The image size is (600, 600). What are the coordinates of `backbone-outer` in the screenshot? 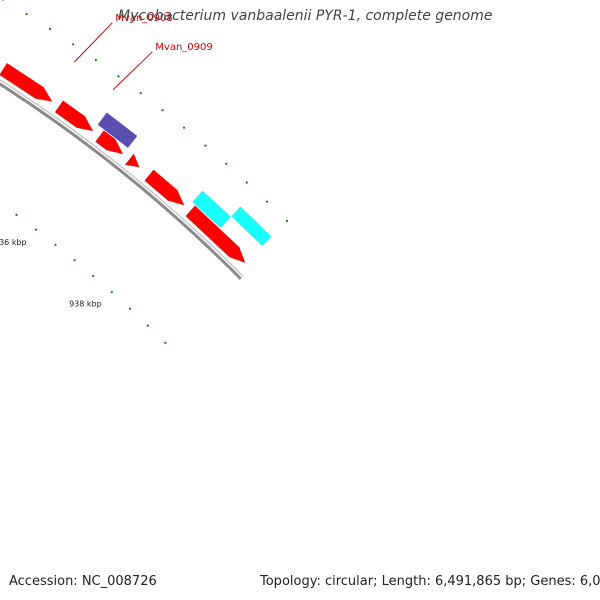 It's located at (121, 181).